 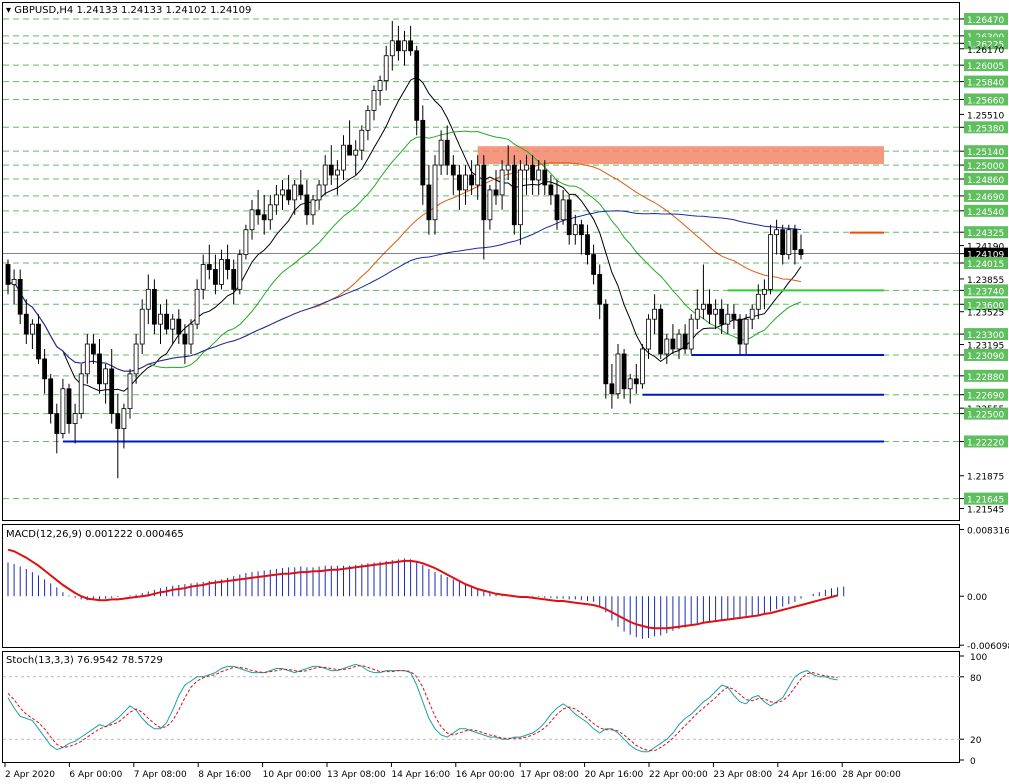 I want to click on price-label: 1.22690, so click(x=985, y=397).